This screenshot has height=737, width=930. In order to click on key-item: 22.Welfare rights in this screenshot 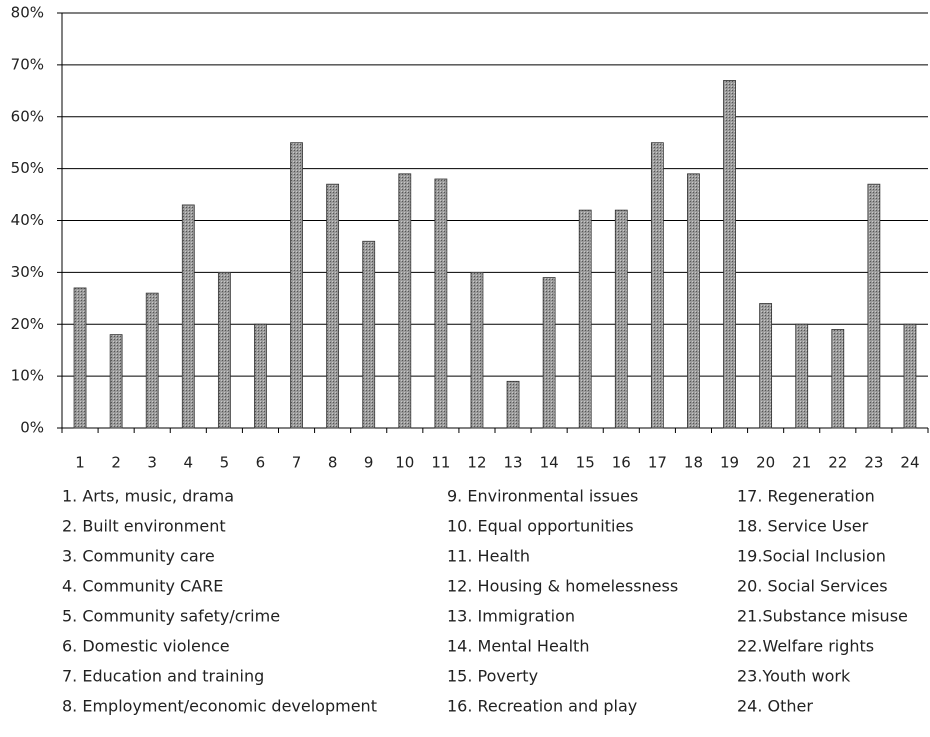, I will do `click(805, 646)`.